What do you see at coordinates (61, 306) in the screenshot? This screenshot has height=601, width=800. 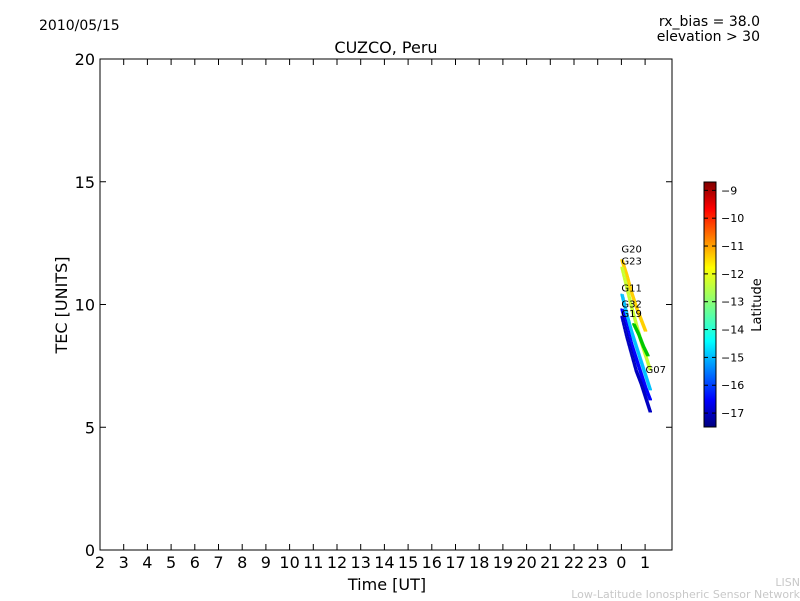 I see `y-axis-label: TEC [UNITS]` at bounding box center [61, 306].